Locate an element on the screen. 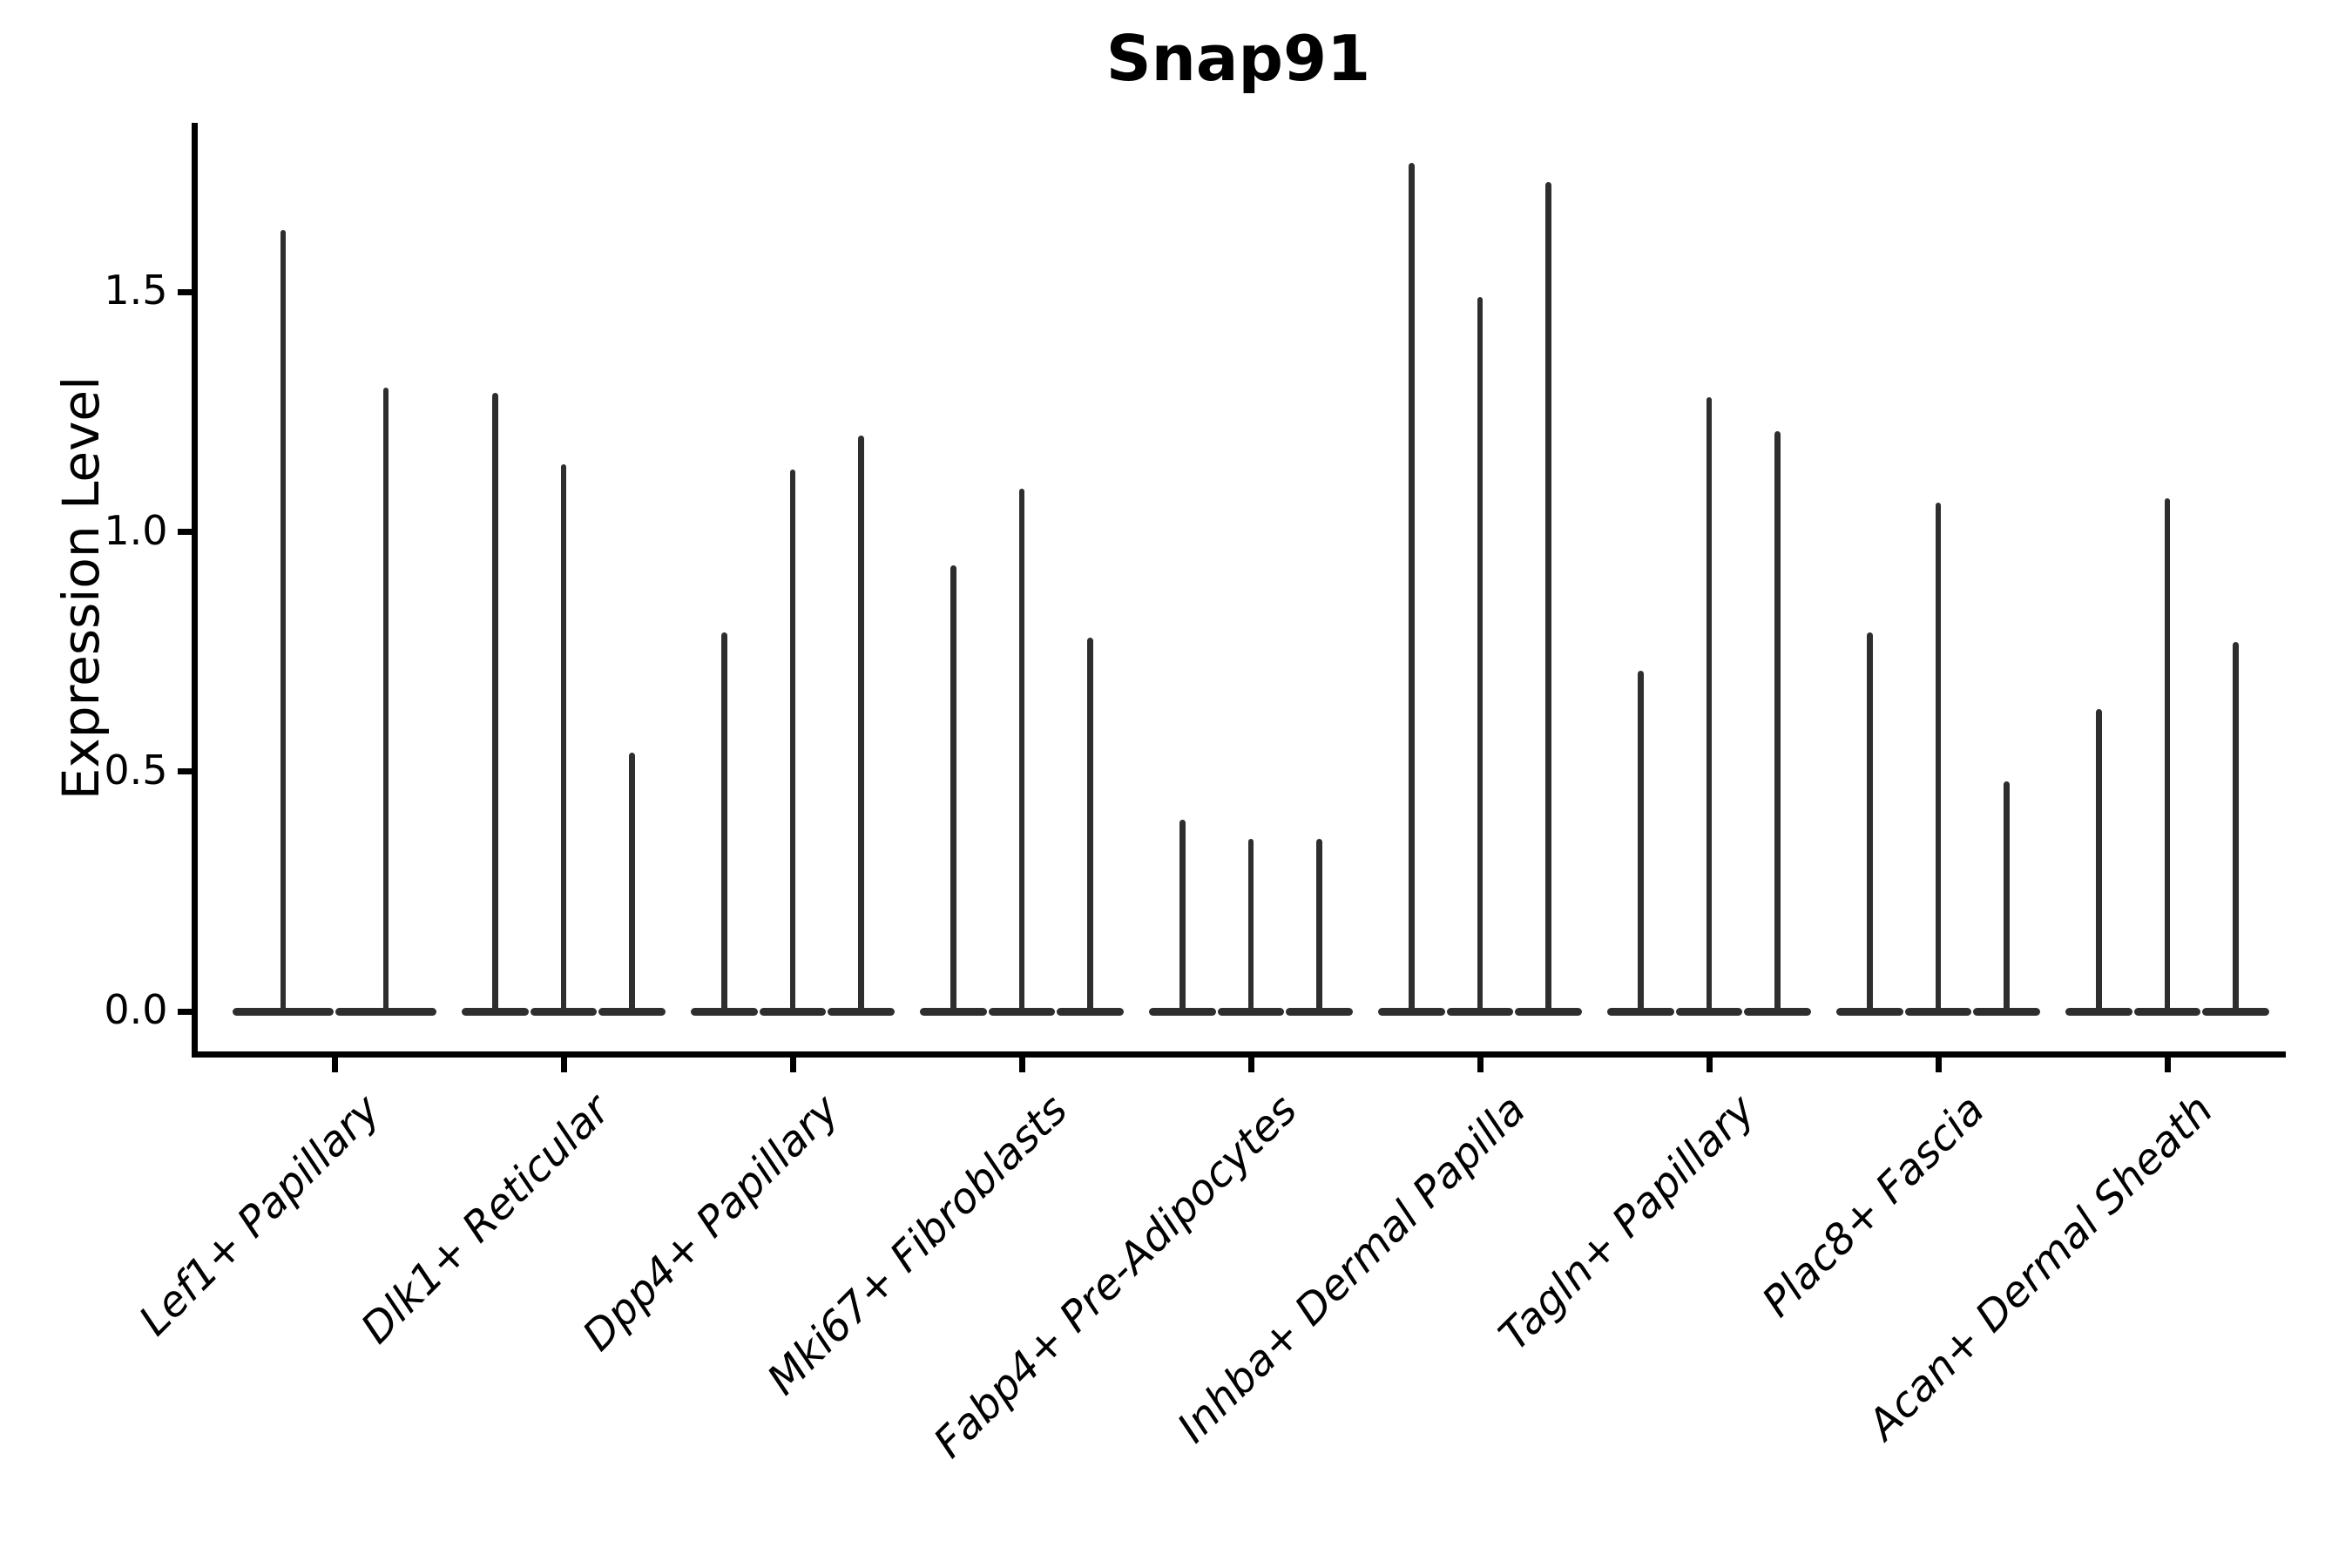 This screenshot has height=1568, width=2352. x-tick-label: Lef1+ Papillary is located at coordinates (260, 1215).